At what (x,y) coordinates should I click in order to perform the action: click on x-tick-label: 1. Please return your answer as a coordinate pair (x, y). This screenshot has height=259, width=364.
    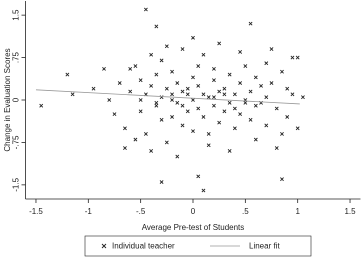
    Looking at the image, I should click on (297, 211).